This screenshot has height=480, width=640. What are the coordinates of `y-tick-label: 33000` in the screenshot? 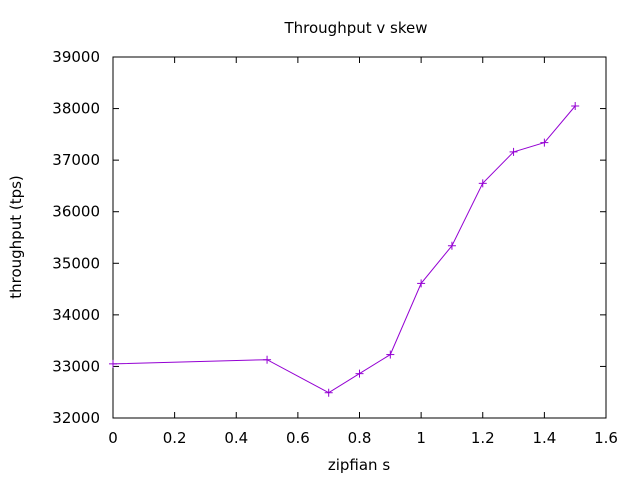 It's located at (76, 366).